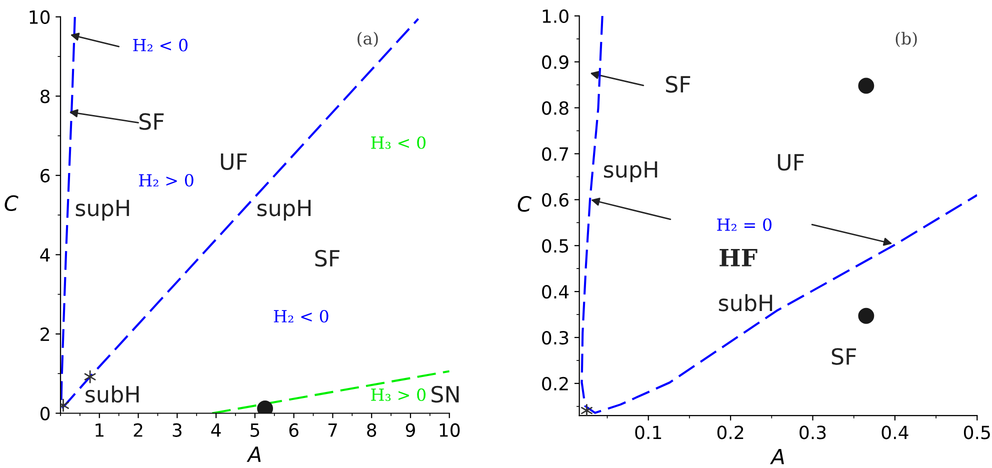 Image resolution: width=992 pixels, height=468 pixels. What do you see at coordinates (555, 200) in the screenshot?
I see `y-tick-label: 0.6` at bounding box center [555, 200].